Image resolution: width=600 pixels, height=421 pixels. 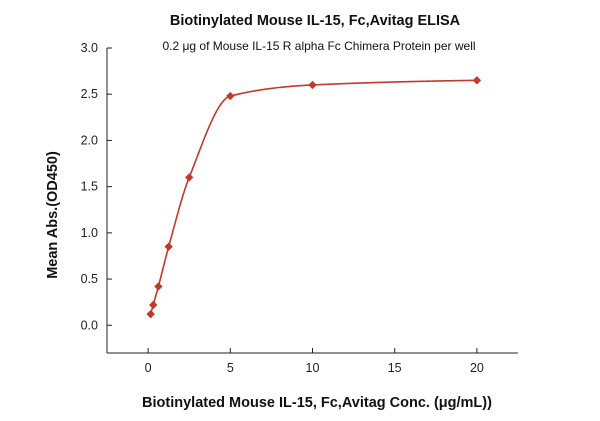 I want to click on y-ticks: 0.0 0.5 1.0 1.5 2.0 2.5 3.0, so click(x=96, y=186).